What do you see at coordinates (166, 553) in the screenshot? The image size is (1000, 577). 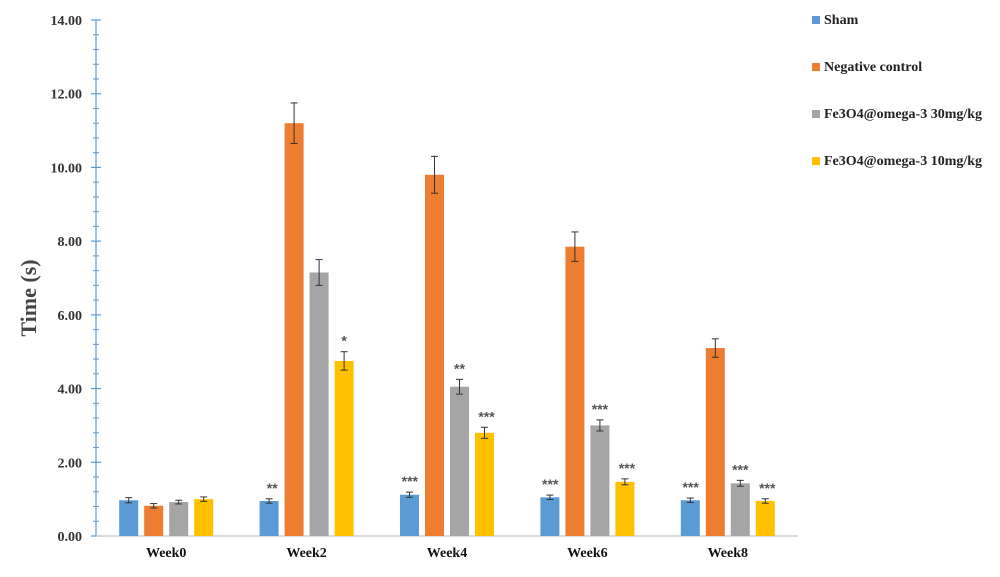 I see `x-category-label: Week0` at bounding box center [166, 553].